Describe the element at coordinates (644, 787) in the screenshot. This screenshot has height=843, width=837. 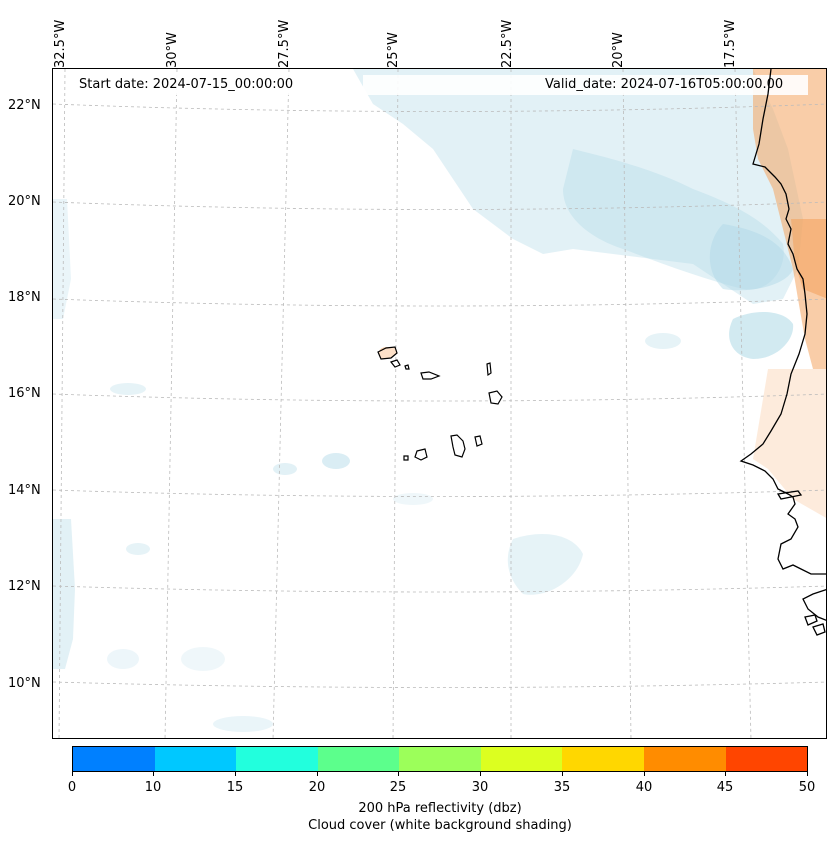
I see `colorbar-tick-label: 40` at that location.